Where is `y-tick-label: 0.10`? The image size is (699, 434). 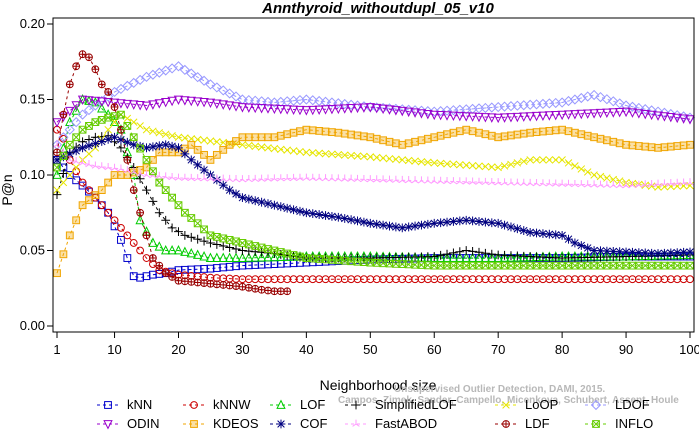 y-tick-label: 0.10 is located at coordinates (32, 174).